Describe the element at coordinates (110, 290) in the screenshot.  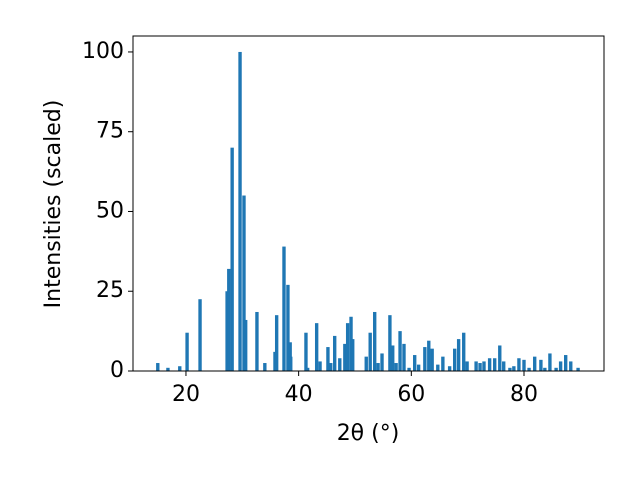
I see `y-tick-label: 25` at that location.